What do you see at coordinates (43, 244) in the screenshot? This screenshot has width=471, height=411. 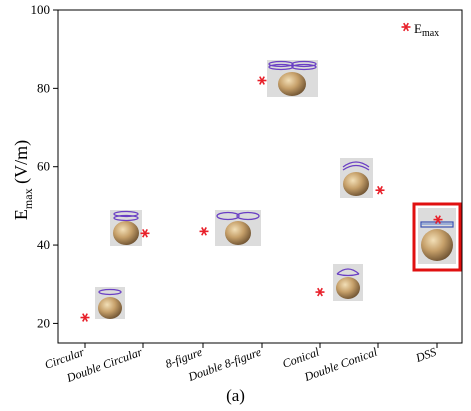 I see `y-tick-label: 40` at bounding box center [43, 244].